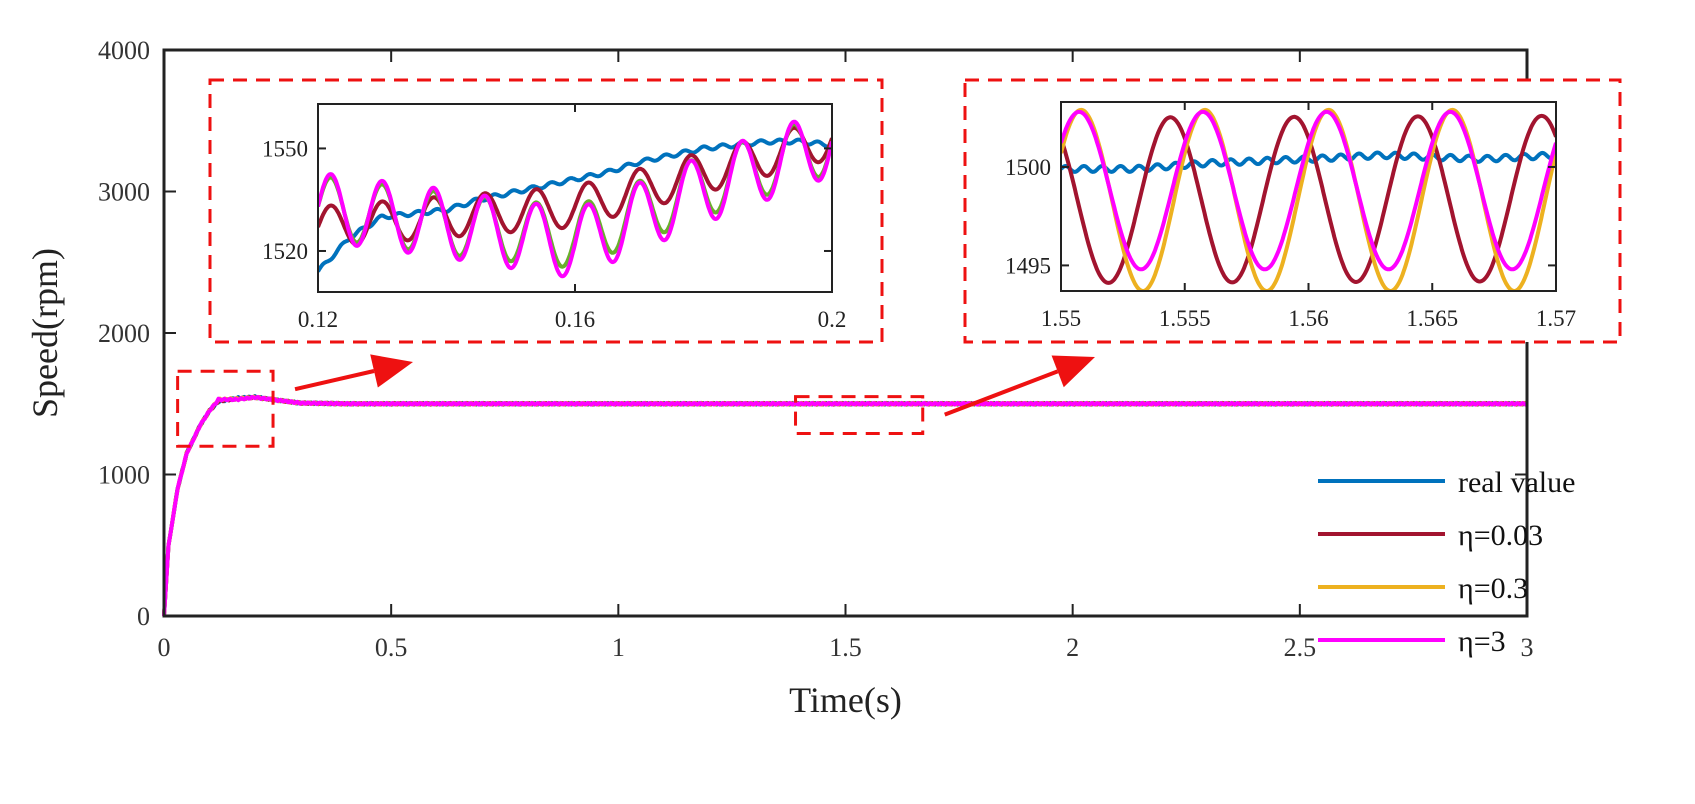 The width and height of the screenshot is (1695, 804). Describe the element at coordinates (318, 319) in the screenshot. I see `inset-x-tick-label: 0.12` at that location.